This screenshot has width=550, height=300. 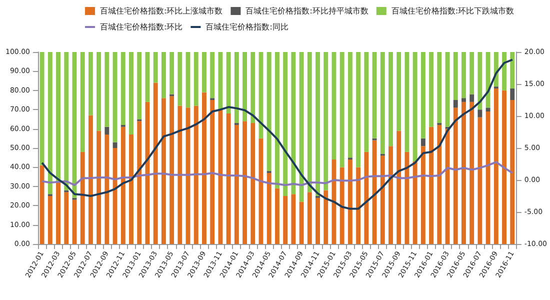 What do you see at coordinates (452, 11) in the screenshot?
I see `legend-label: 百城住宅价格指数:环比下跌城市数` at bounding box center [452, 11].